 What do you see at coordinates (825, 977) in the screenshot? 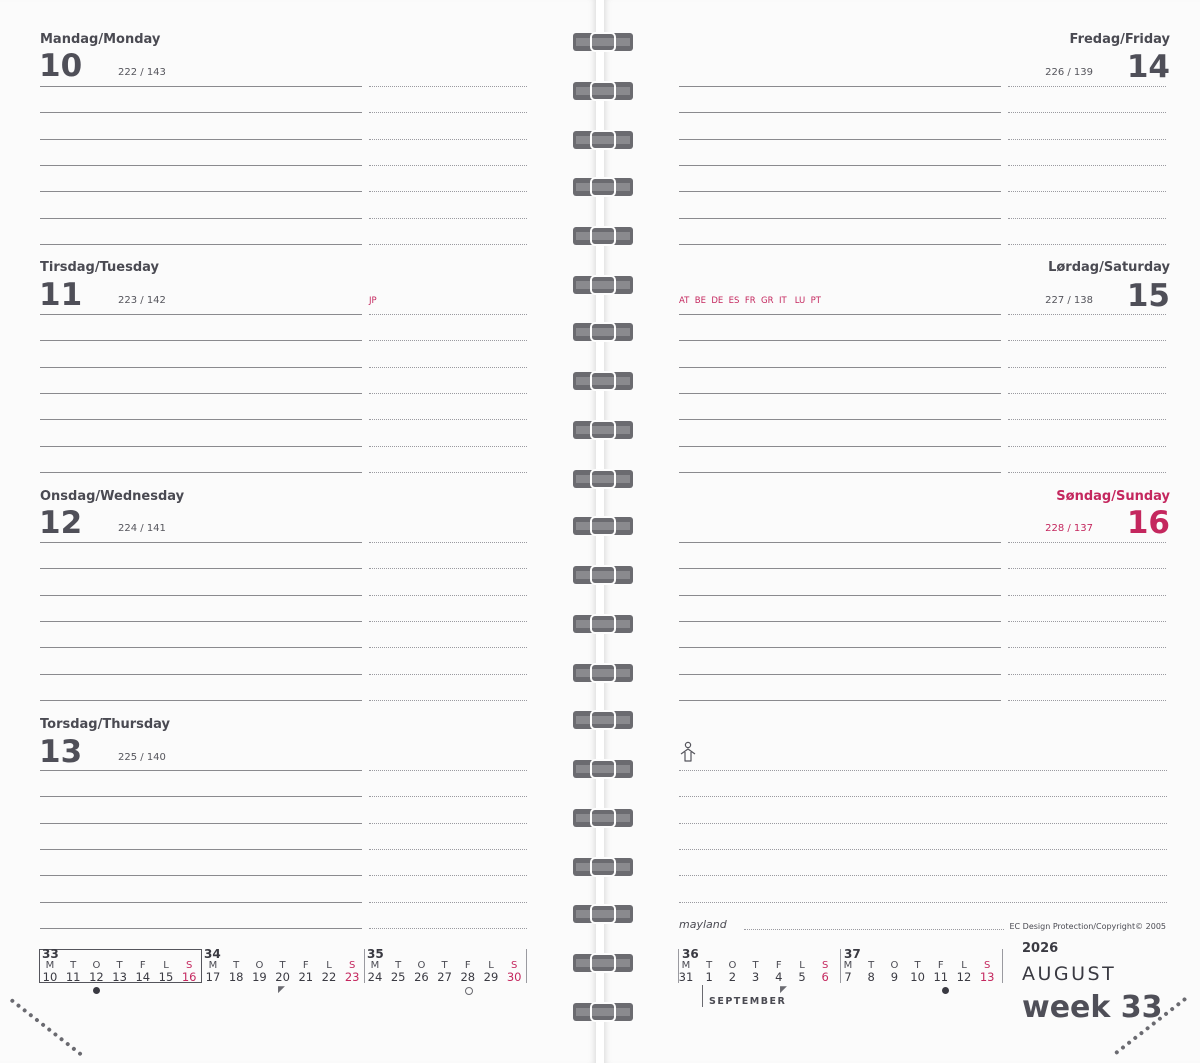
I see `calendar-date: 6` at bounding box center [825, 977].